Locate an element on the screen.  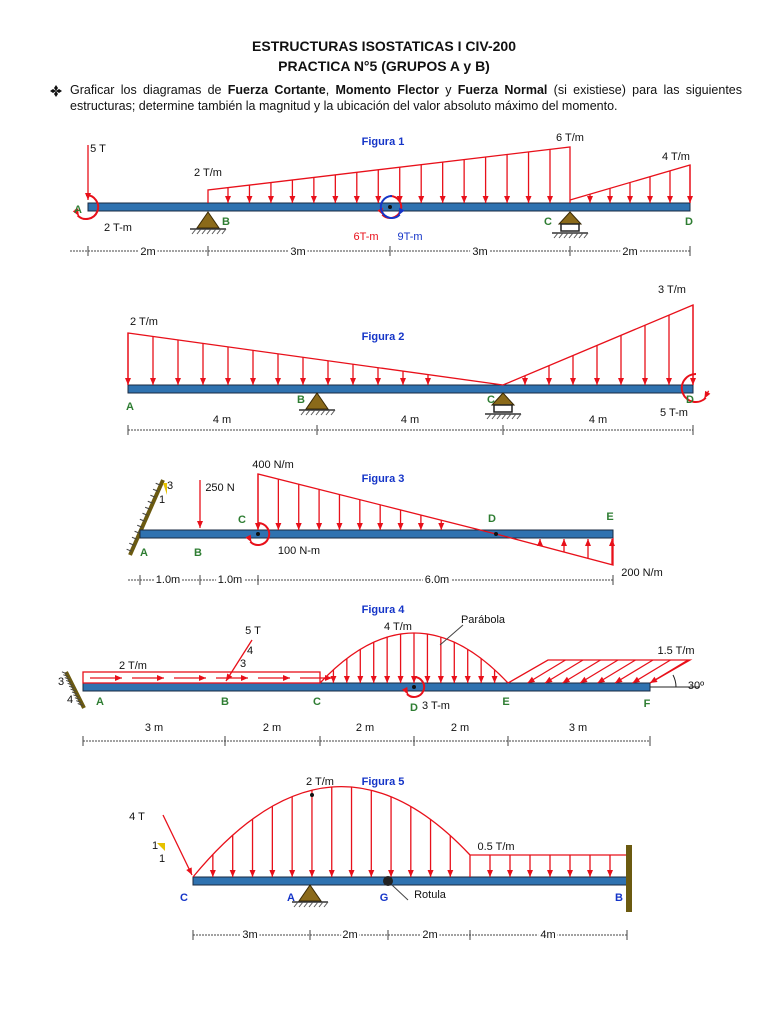
figure-label: E is located at coordinates (609, 517).